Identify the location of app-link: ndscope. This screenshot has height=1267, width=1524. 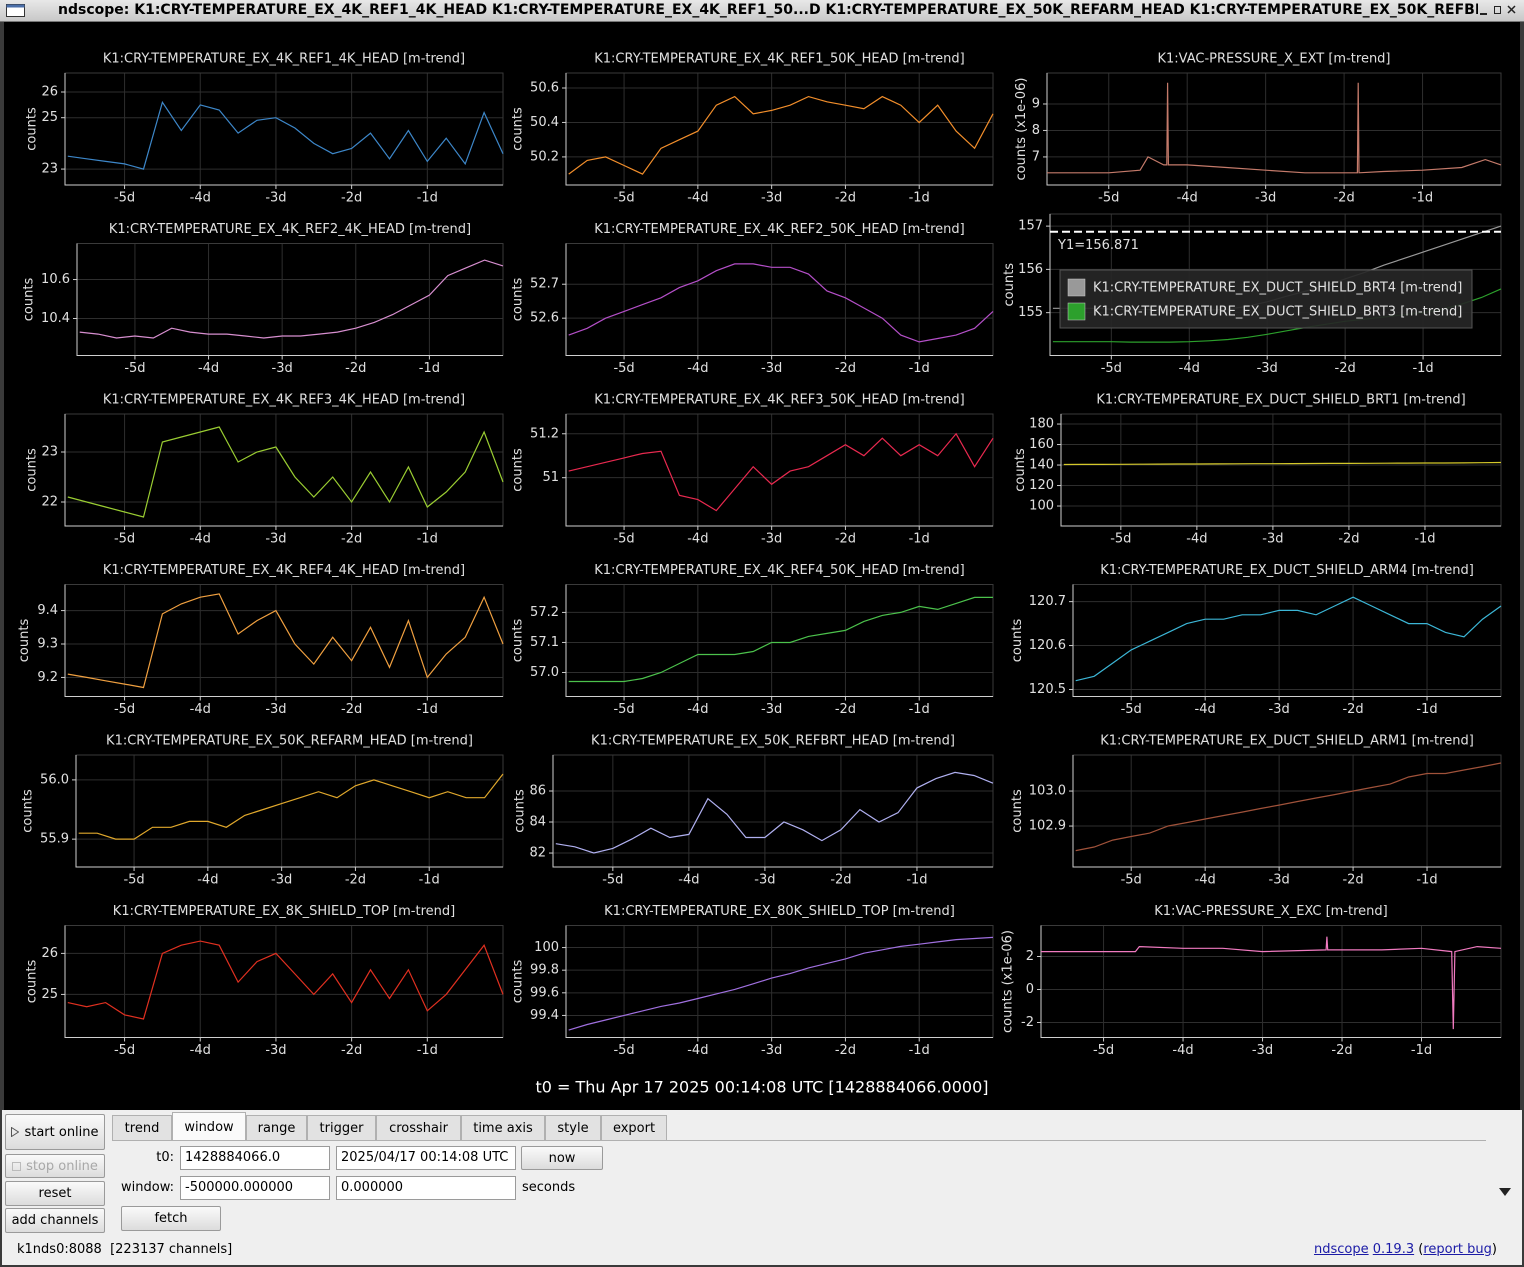
(1341, 1249).